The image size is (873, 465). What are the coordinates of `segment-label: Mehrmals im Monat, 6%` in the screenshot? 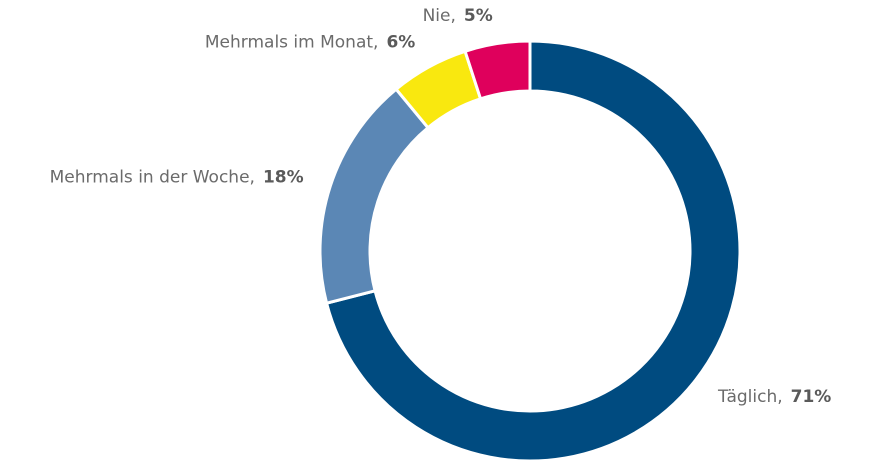 It's located at (310, 42).